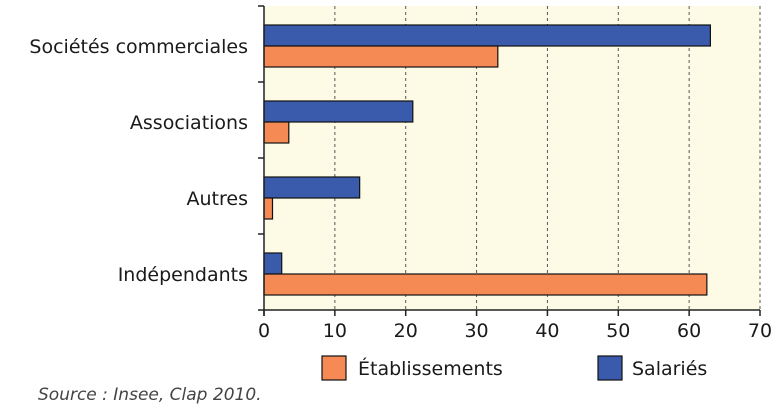 This screenshot has width=778, height=415. I want to click on source-note: Source : Insee, Clap 2010., so click(150, 395).